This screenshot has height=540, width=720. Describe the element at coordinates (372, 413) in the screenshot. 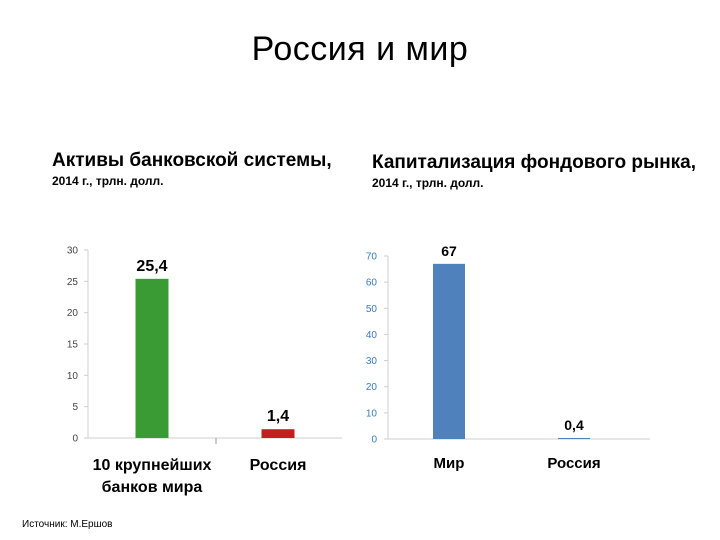

I see `chart2-y-tick-label: 10` at that location.